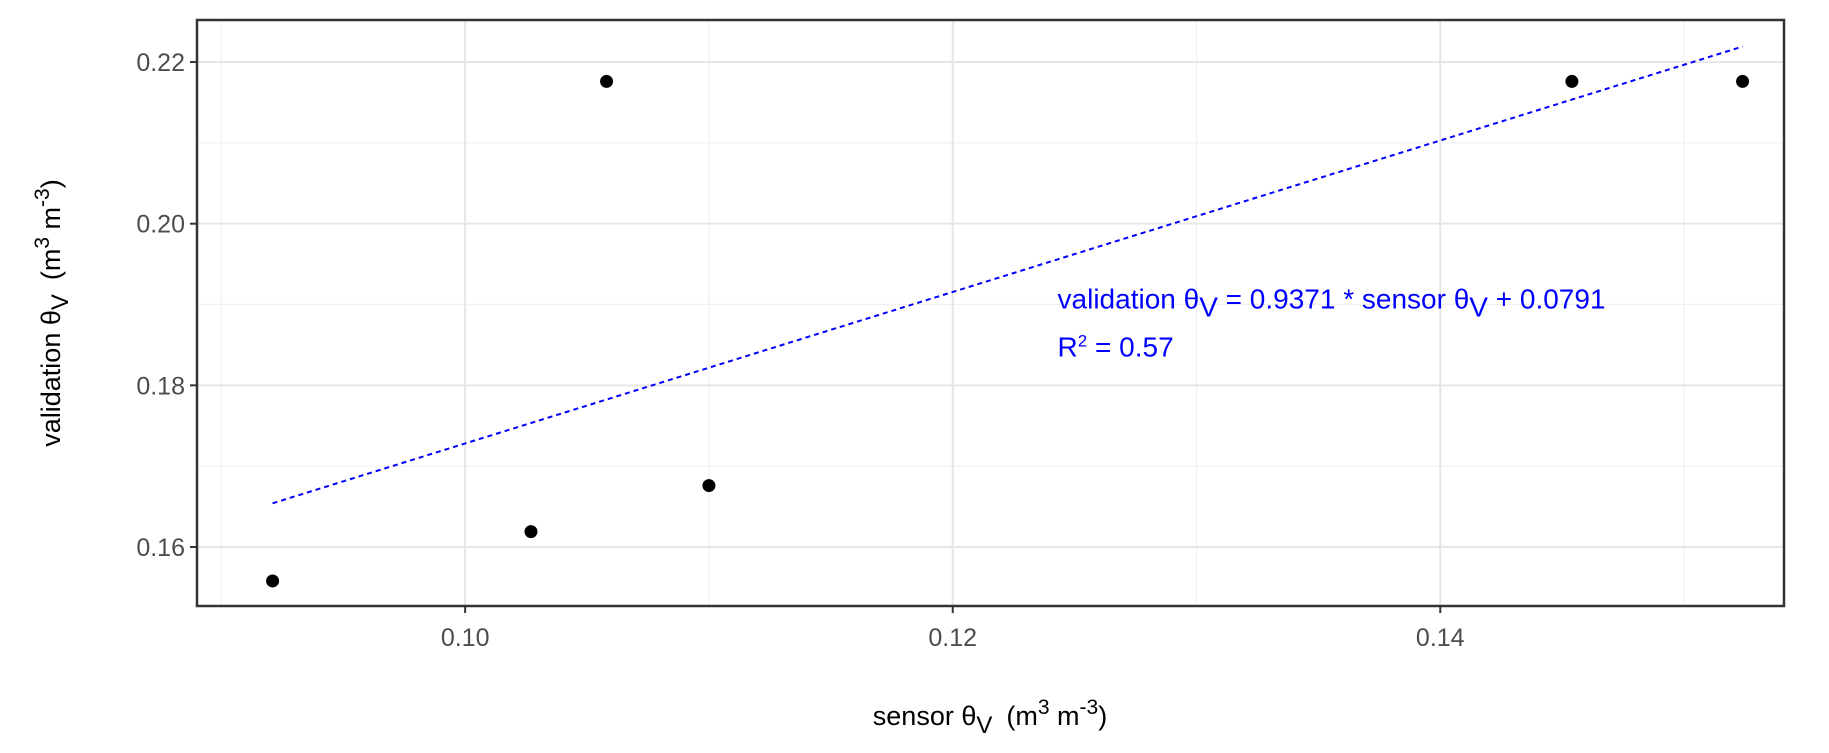 The width and height of the screenshot is (1829, 753). I want to click on x-axis-label: sensor θV (m3 m-3), so click(990, 717).